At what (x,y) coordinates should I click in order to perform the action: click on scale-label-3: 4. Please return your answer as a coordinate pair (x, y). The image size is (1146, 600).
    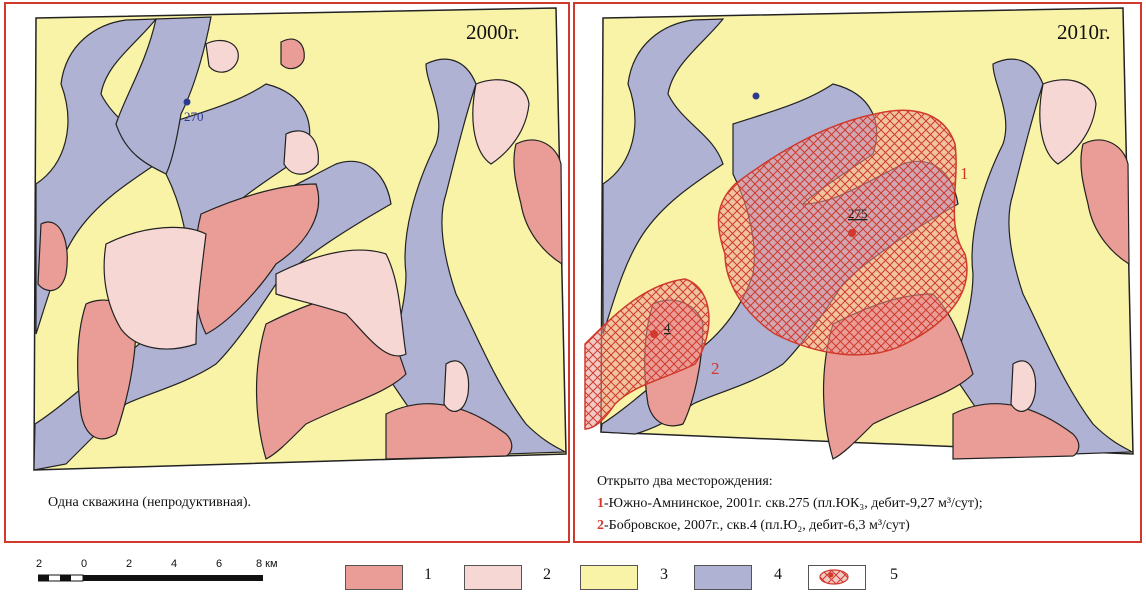
    Looking at the image, I should click on (174, 564).